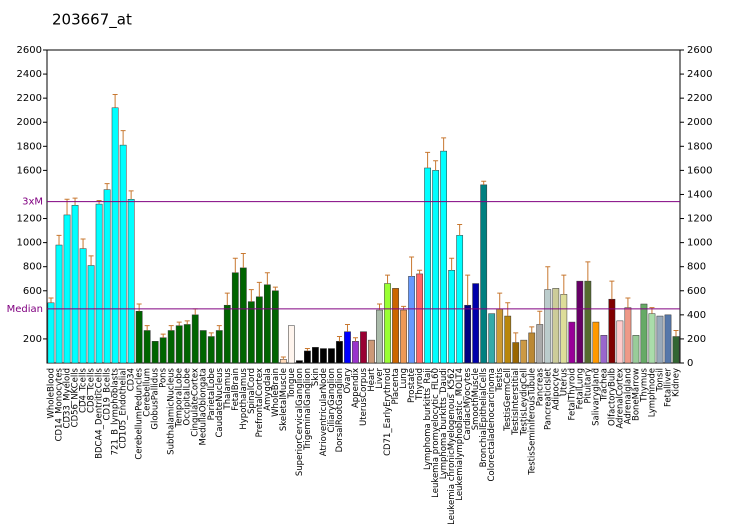  What do you see at coordinates (148, 392) in the screenshot?
I see `x-tick-label: Cerebellum` at bounding box center [148, 392].